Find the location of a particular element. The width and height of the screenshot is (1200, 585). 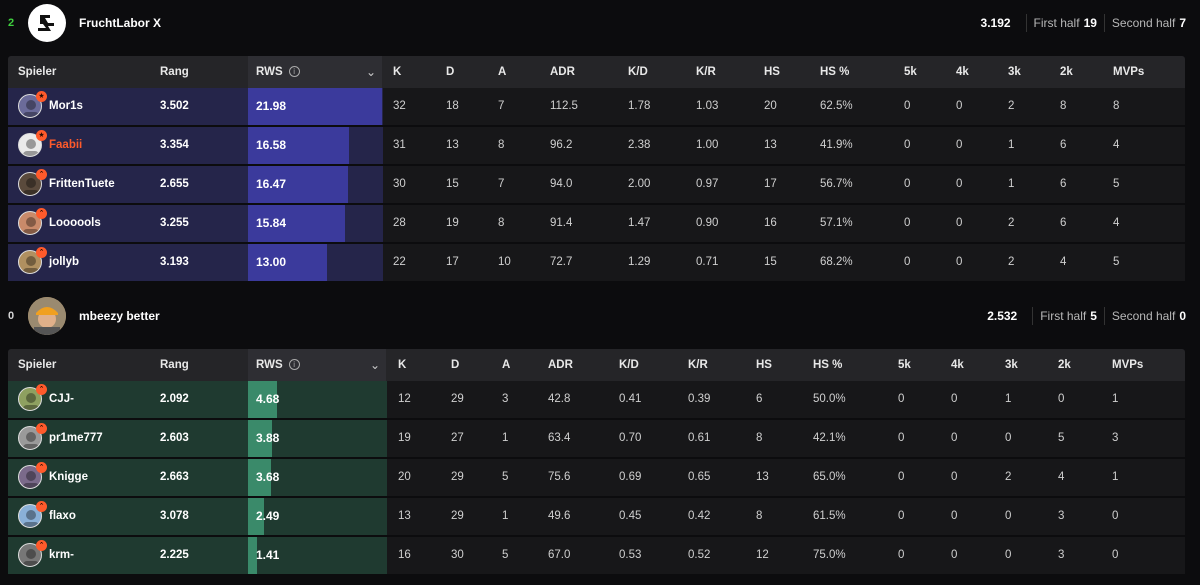

rws-cell: 3.88 is located at coordinates (317, 438).